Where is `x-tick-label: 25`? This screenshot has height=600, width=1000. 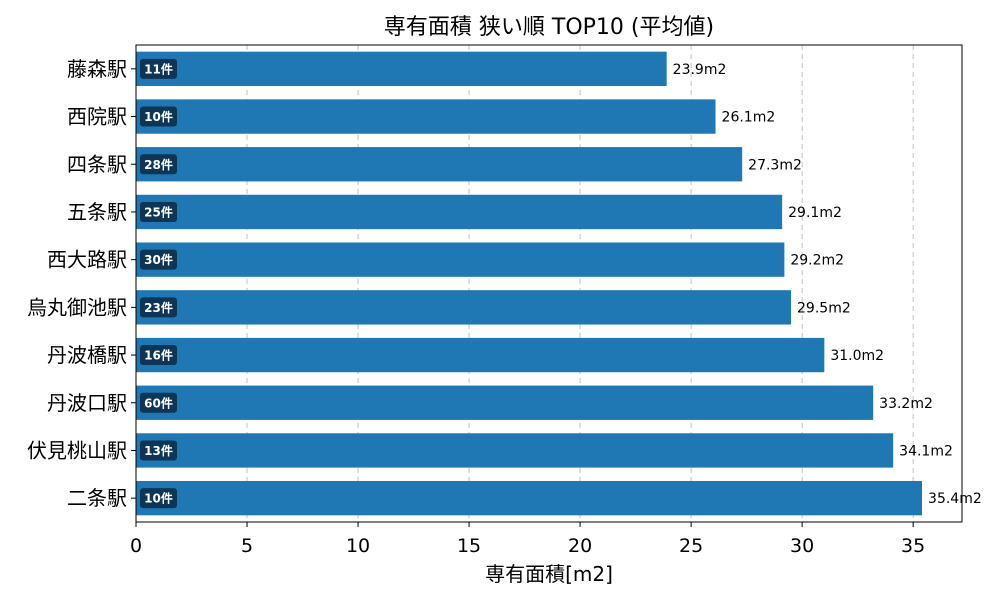 x-tick-label: 25 is located at coordinates (691, 546).